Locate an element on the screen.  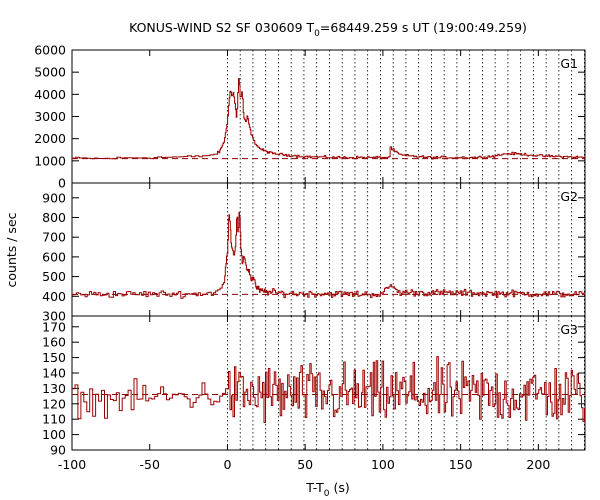
y-tick-label: 90 is located at coordinates (58, 450).